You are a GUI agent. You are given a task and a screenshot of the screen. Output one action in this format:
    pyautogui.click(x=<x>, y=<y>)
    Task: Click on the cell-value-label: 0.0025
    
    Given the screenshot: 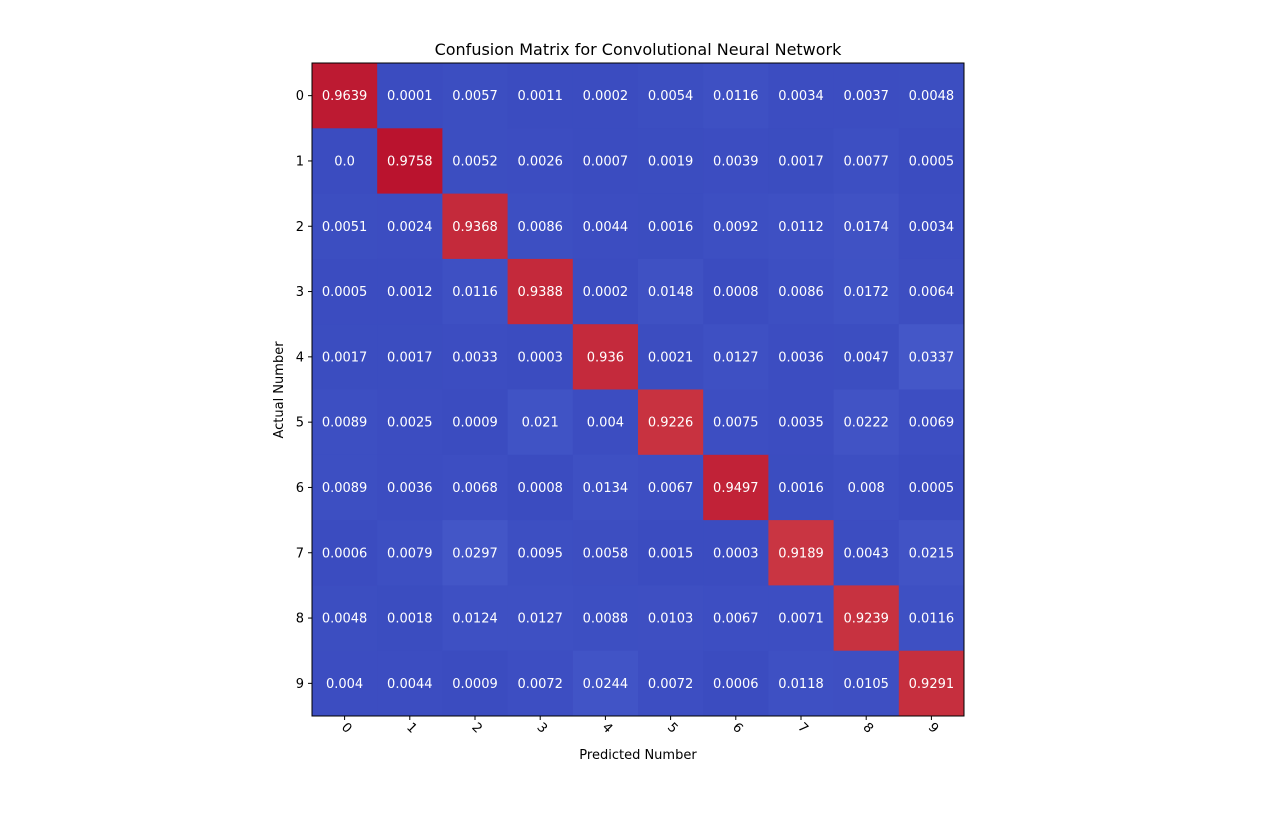 What is the action you would take?
    pyautogui.click(x=410, y=423)
    